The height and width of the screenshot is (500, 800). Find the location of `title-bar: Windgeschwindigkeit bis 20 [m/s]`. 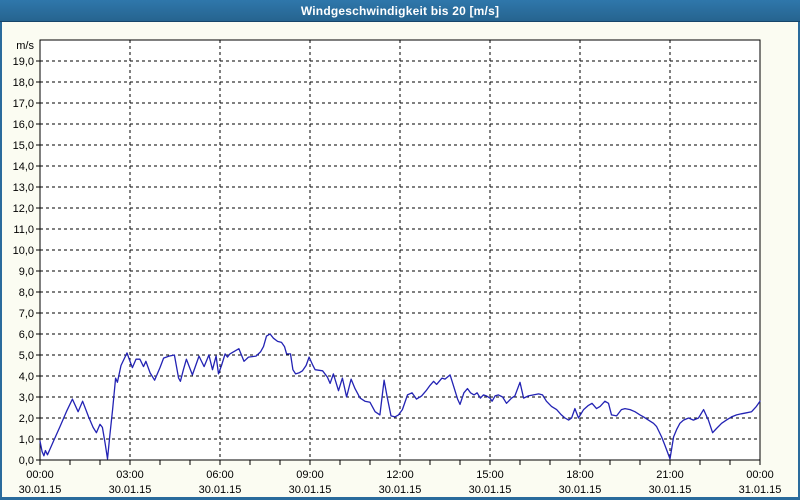

title-bar: Windgeschwindigkeit bis 20 [m/s] is located at coordinates (400, 11).